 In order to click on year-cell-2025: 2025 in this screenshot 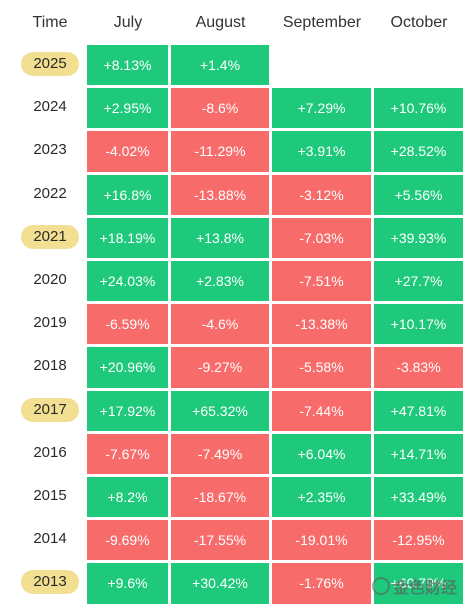, I will do `click(50, 64)`.